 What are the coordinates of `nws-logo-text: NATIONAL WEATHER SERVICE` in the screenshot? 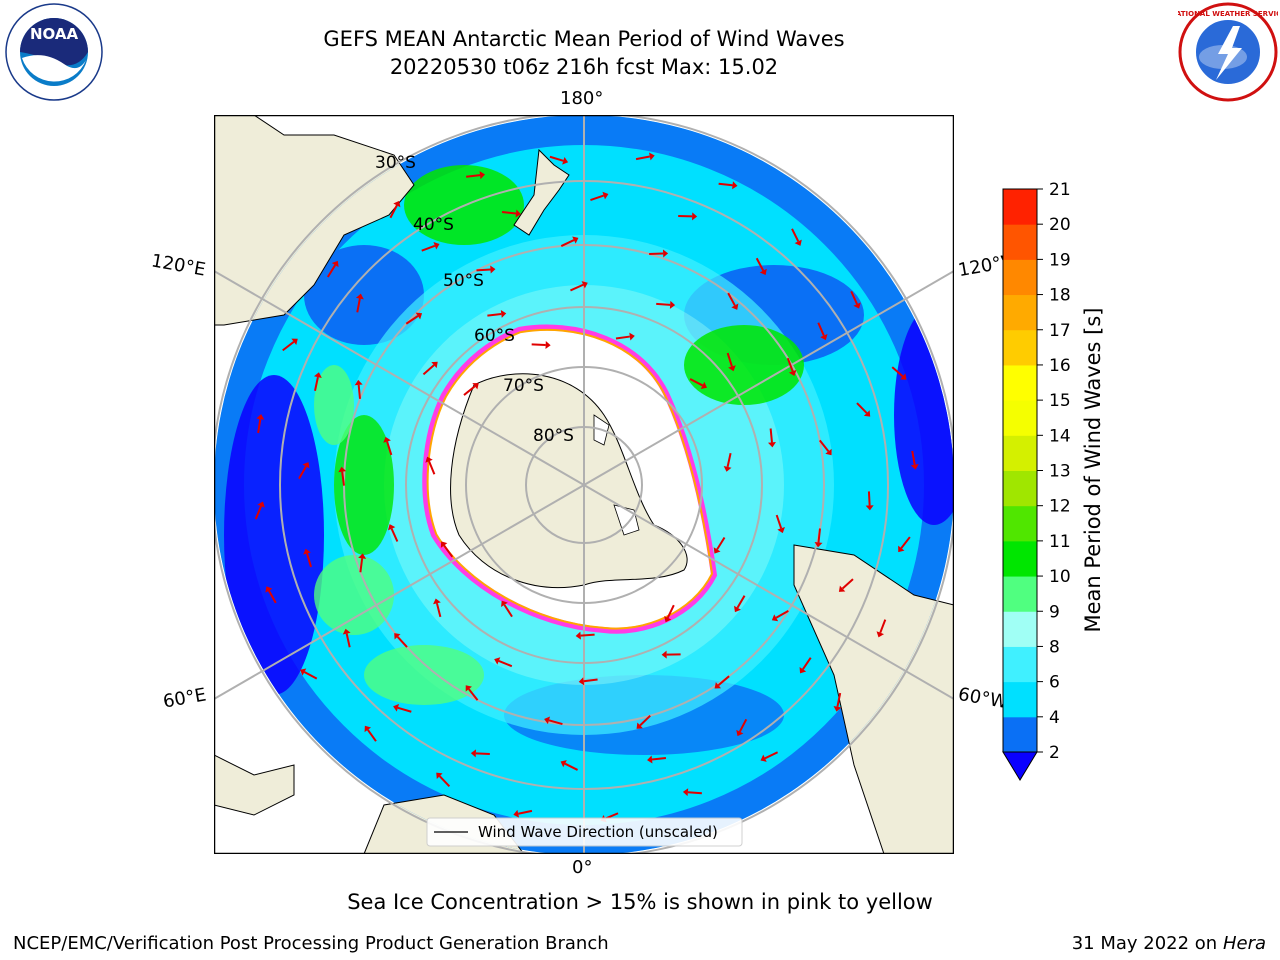 It's located at (1228, 14).